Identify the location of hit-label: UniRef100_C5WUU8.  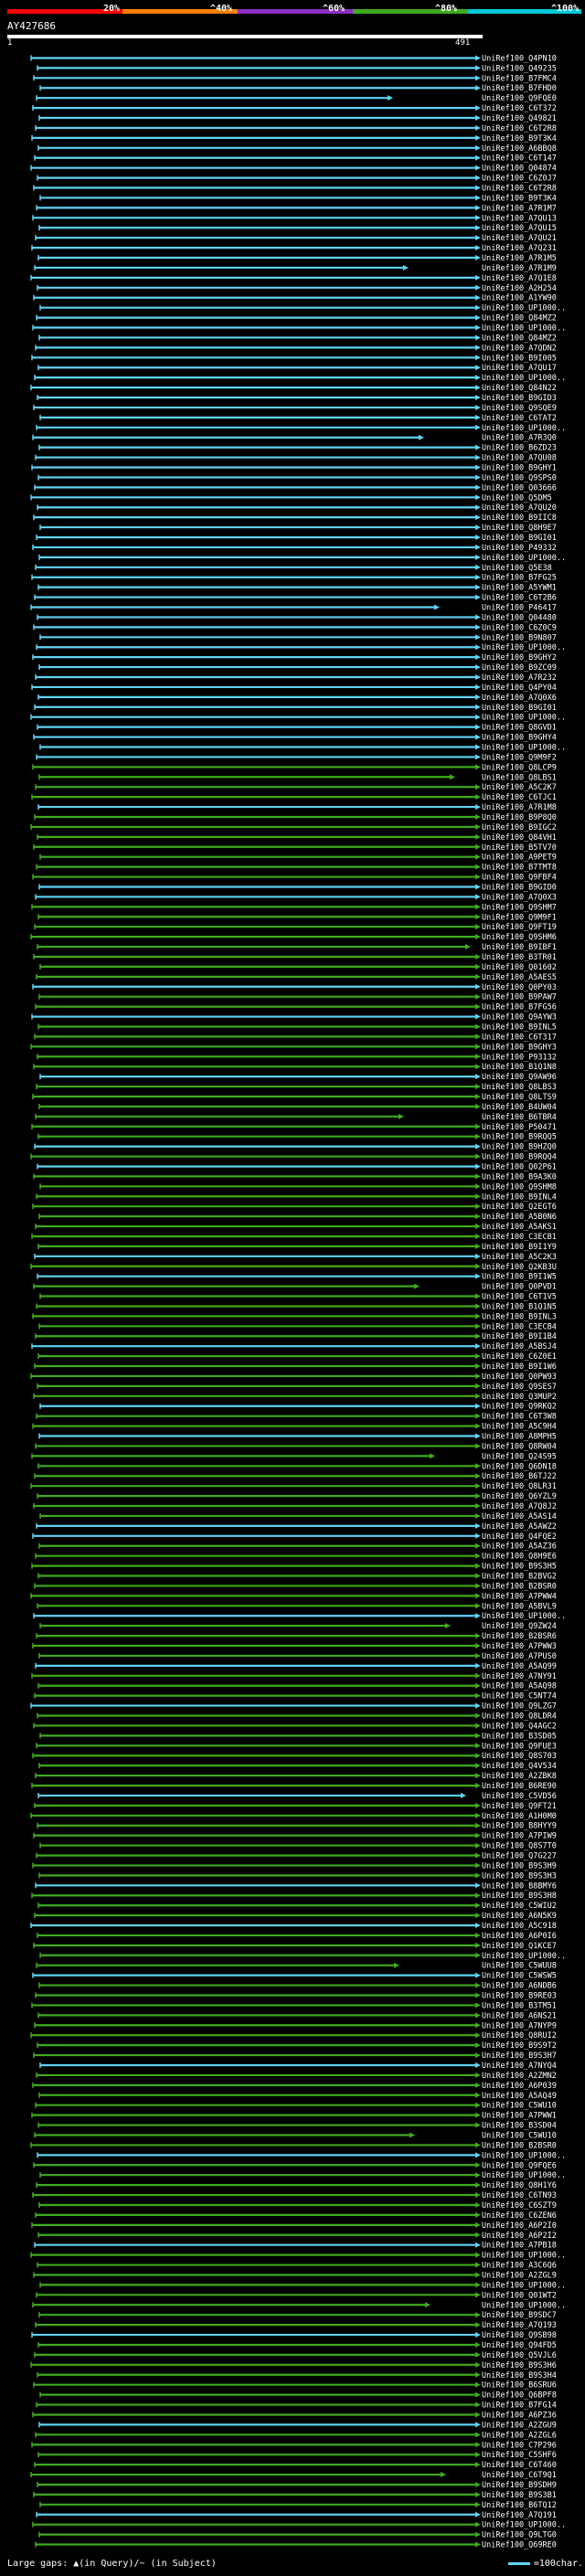
(519, 1966).